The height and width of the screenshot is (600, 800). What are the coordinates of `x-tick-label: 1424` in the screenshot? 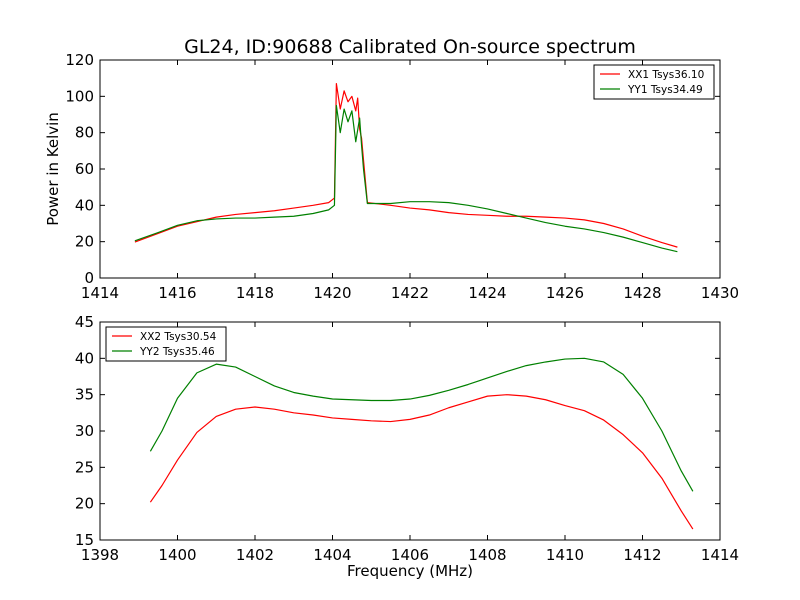 It's located at (487, 293).